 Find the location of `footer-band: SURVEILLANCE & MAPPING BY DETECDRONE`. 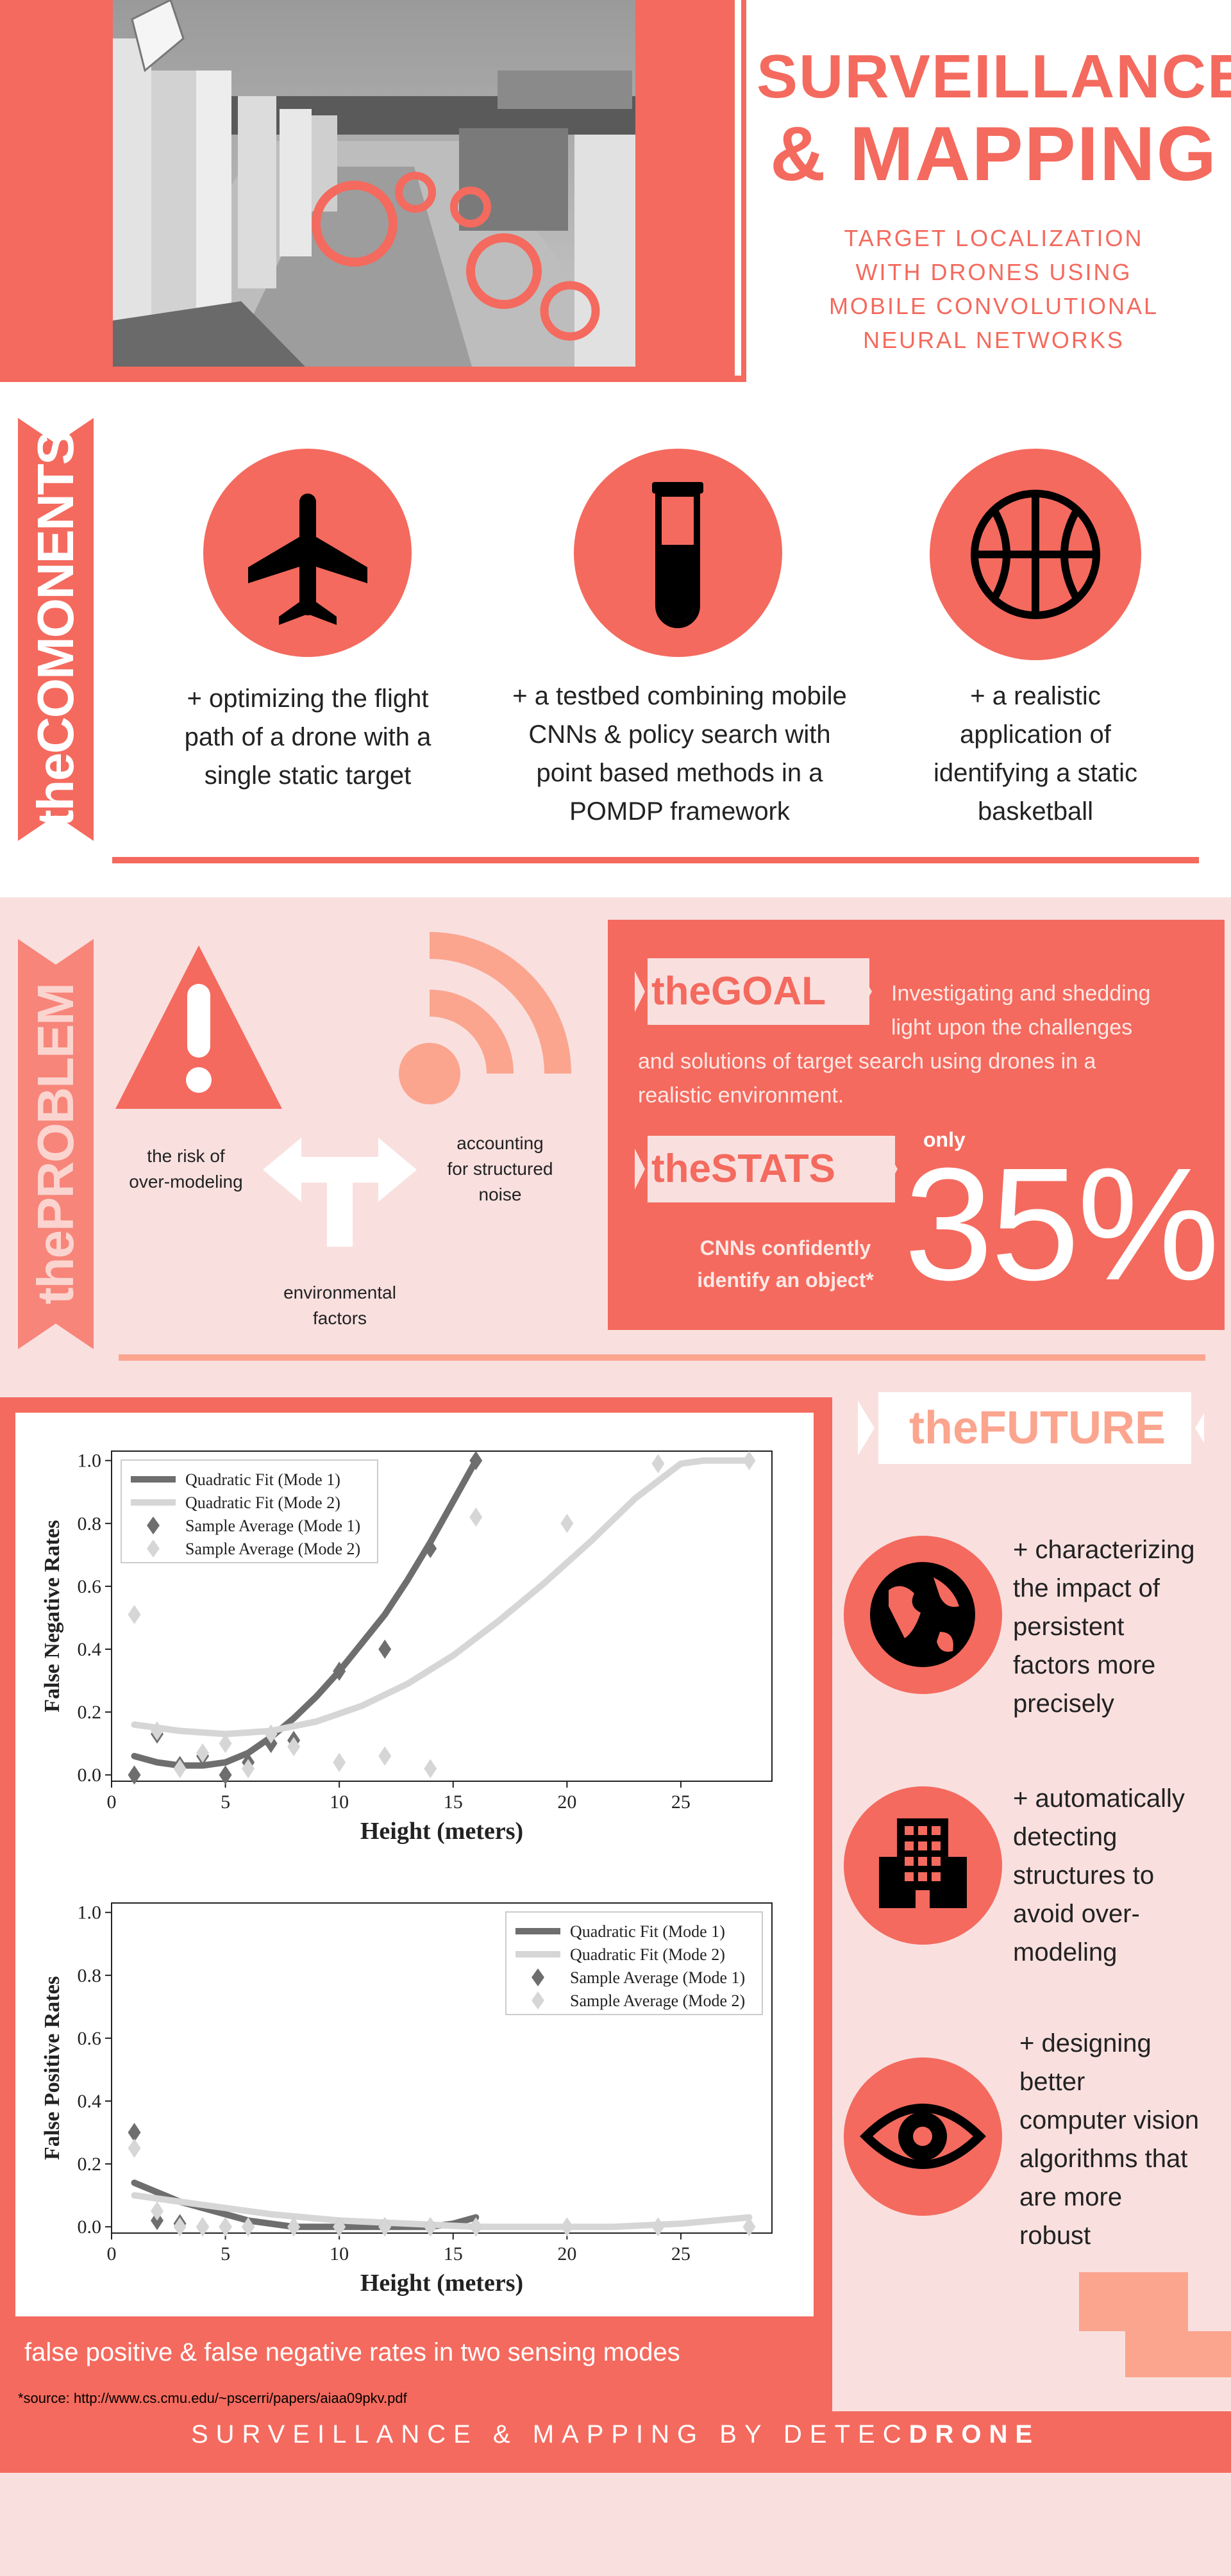

footer-band: SURVEILLANCE & MAPPING BY DETECDRONE is located at coordinates (615, 2442).